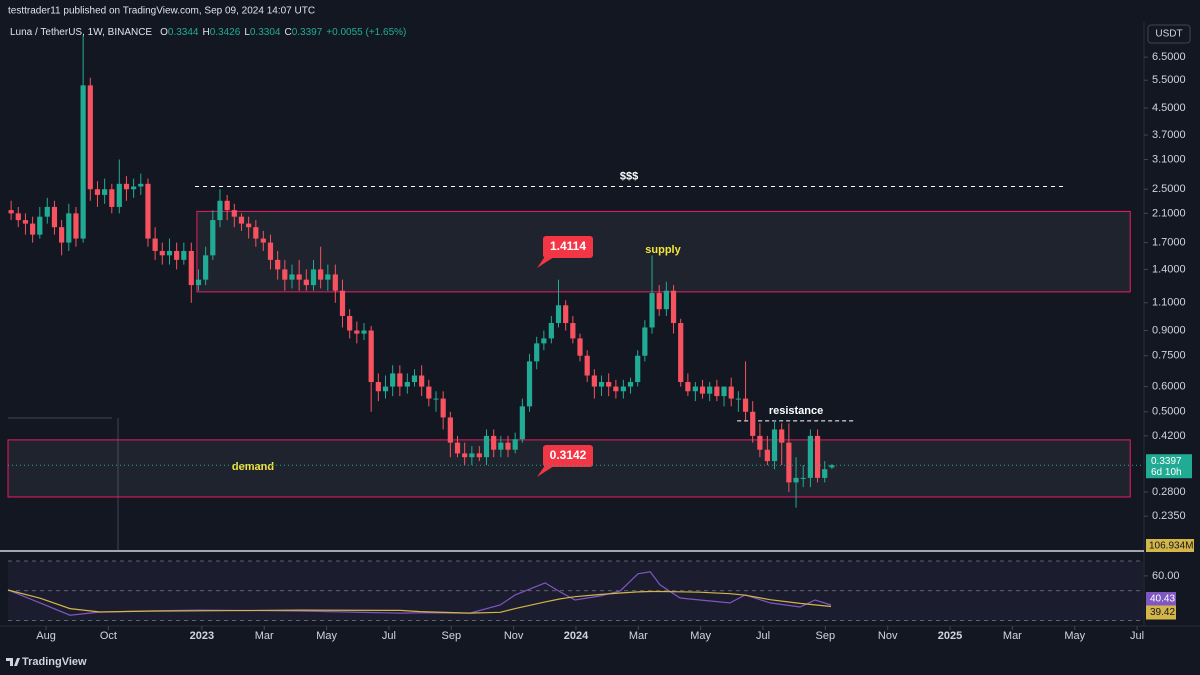  What do you see at coordinates (1137, 636) in the screenshot?
I see `x-tick-label: Jul` at bounding box center [1137, 636].